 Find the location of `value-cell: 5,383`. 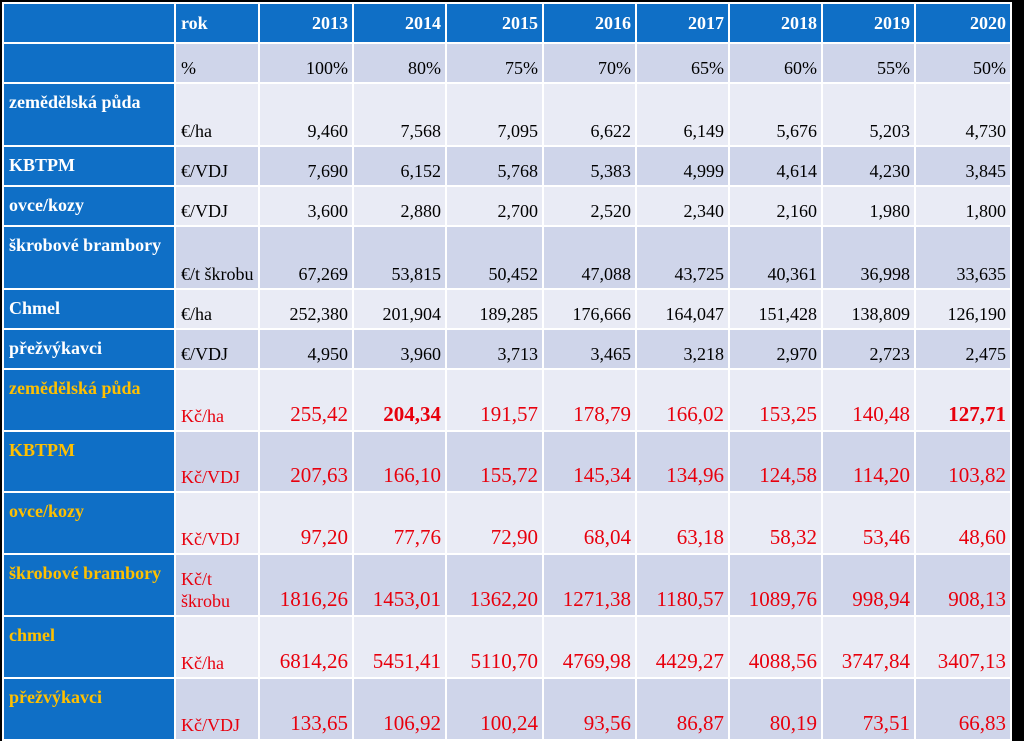

value-cell: 5,383 is located at coordinates (589, 166).